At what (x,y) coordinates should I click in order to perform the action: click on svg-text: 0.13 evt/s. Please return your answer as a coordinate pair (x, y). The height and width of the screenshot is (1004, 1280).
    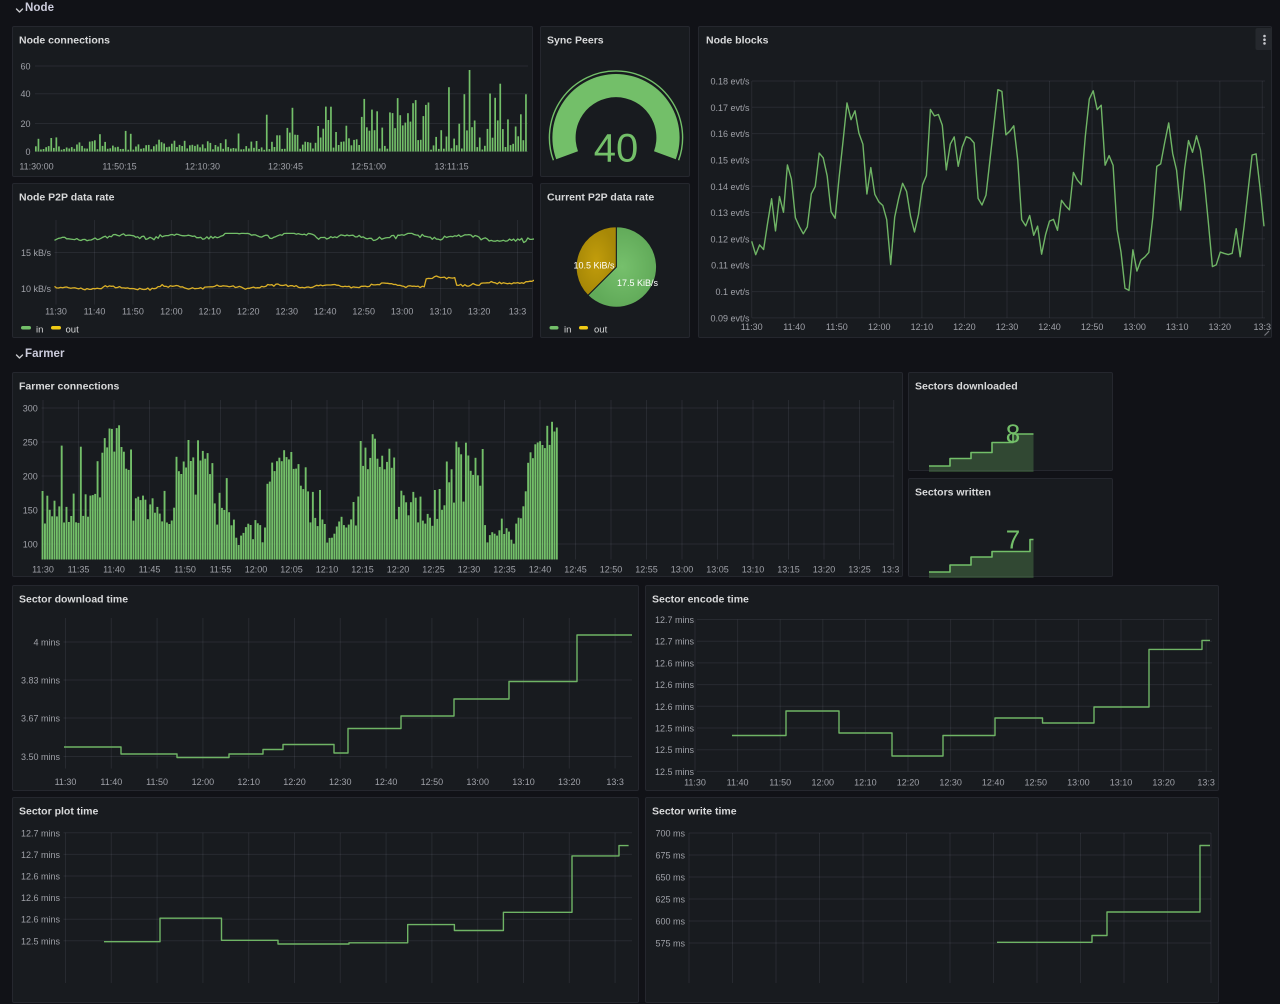
    Looking at the image, I should click on (730, 213).